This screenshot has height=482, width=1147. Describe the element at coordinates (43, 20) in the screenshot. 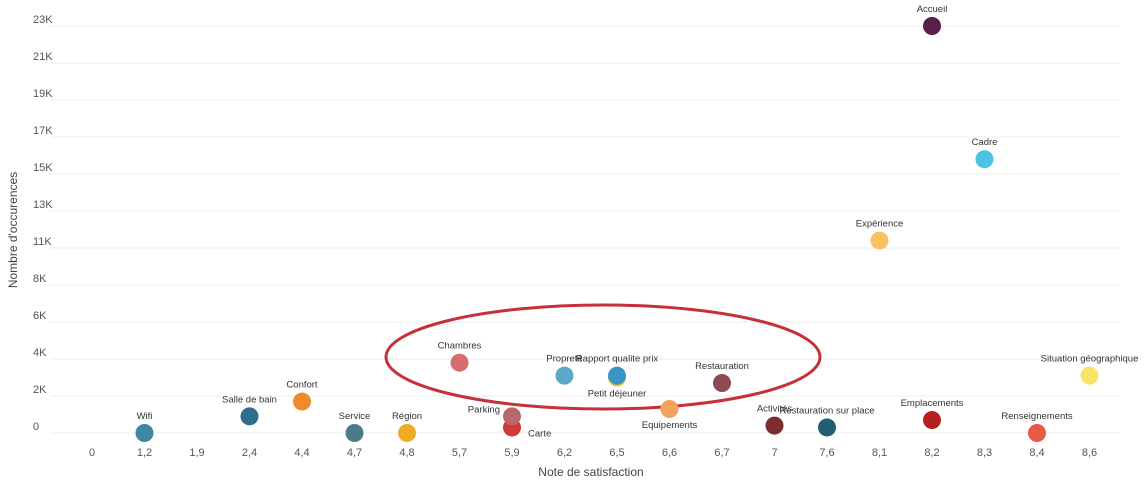

I see `y-tick-label: 23K` at that location.